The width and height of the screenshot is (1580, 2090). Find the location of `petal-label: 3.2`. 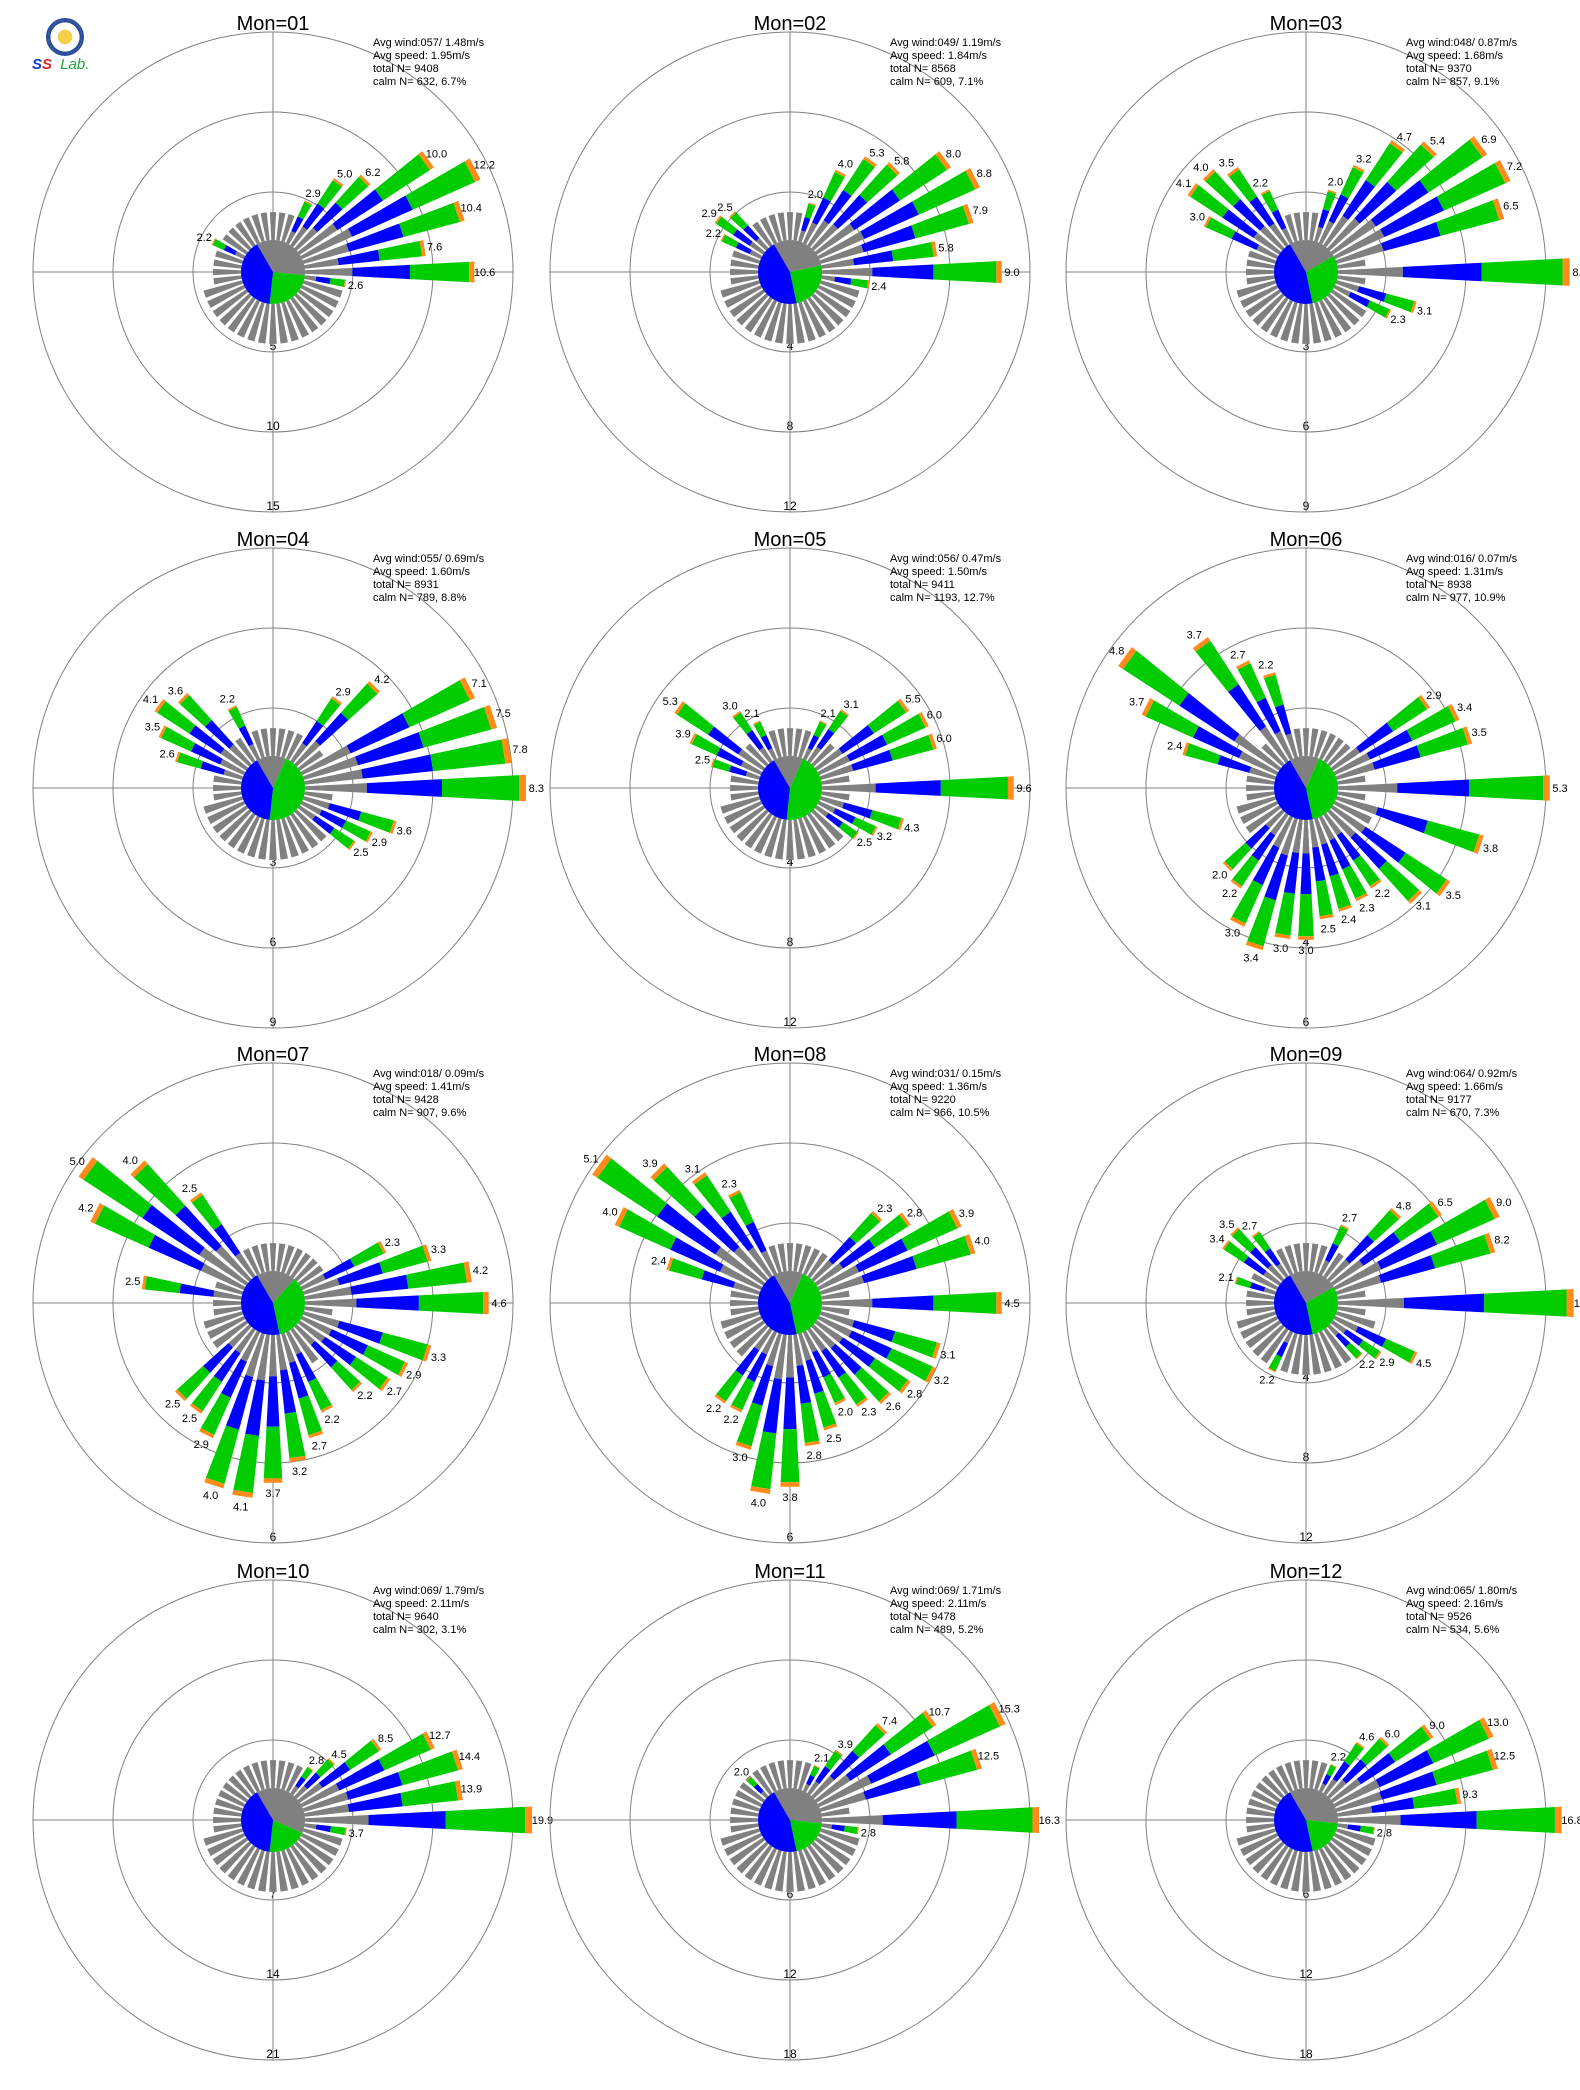

petal-label: 3.2 is located at coordinates (941, 1381).